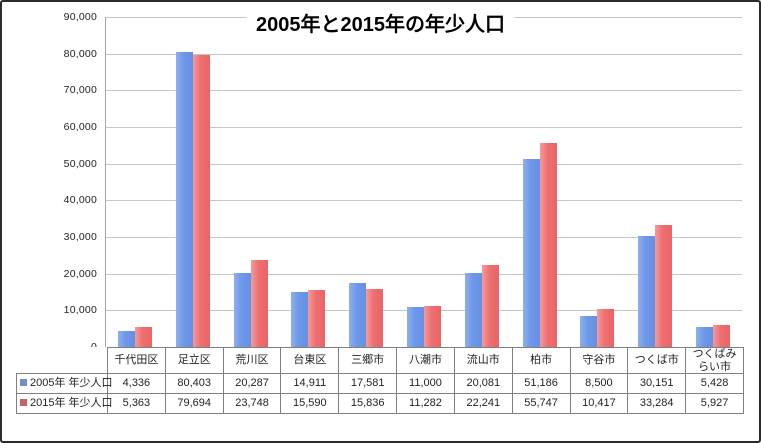  I want to click on value-cell: 10,417, so click(599, 404).